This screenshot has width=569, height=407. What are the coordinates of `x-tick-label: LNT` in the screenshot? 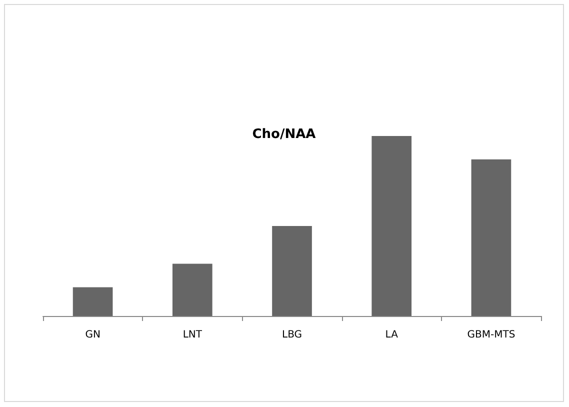 It's located at (192, 335).